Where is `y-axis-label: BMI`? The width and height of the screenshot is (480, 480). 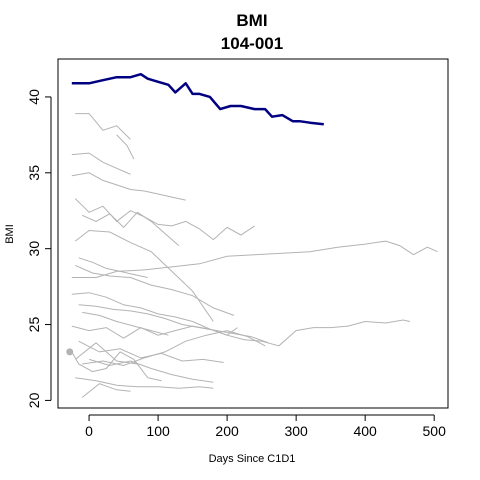
y-axis-label: BMI is located at coordinates (10, 234).